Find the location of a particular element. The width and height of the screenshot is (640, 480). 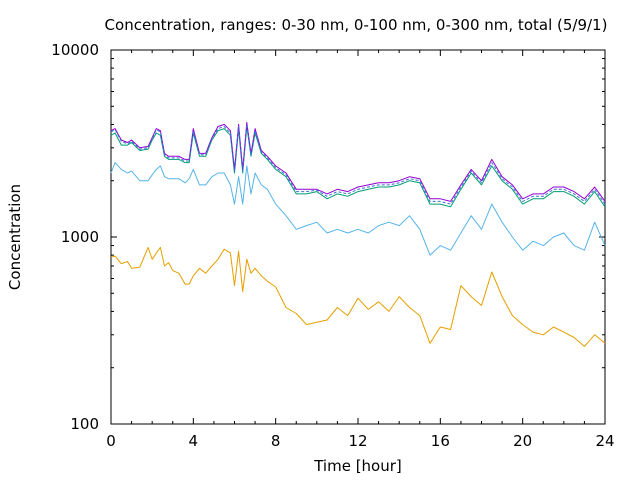

x-tick-label: 0 is located at coordinates (111, 441).